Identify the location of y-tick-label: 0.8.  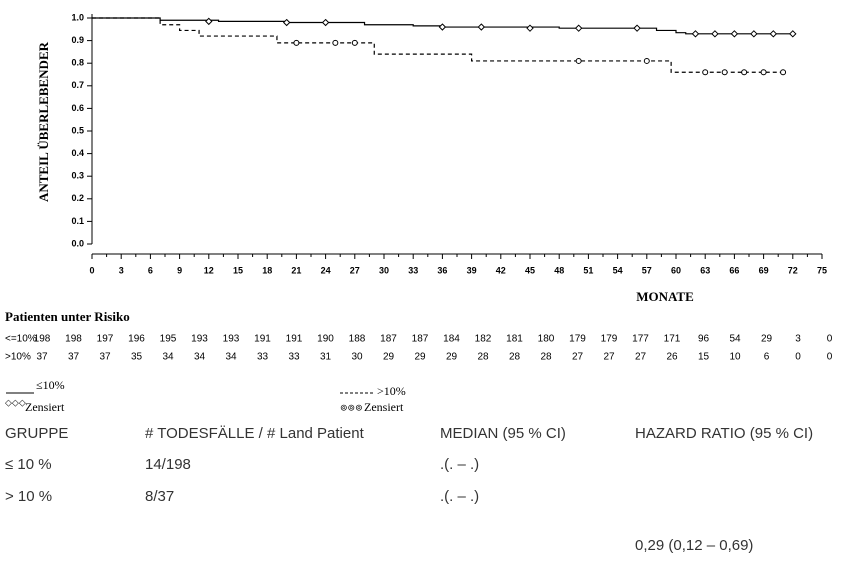
(77, 63).